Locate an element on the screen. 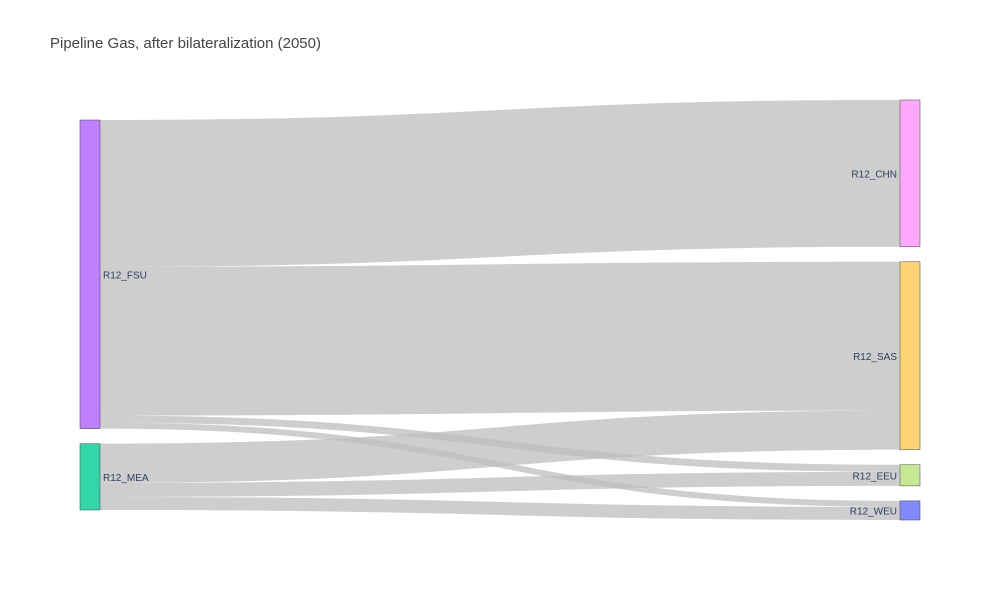  node-r12_fsu is located at coordinates (90, 274).